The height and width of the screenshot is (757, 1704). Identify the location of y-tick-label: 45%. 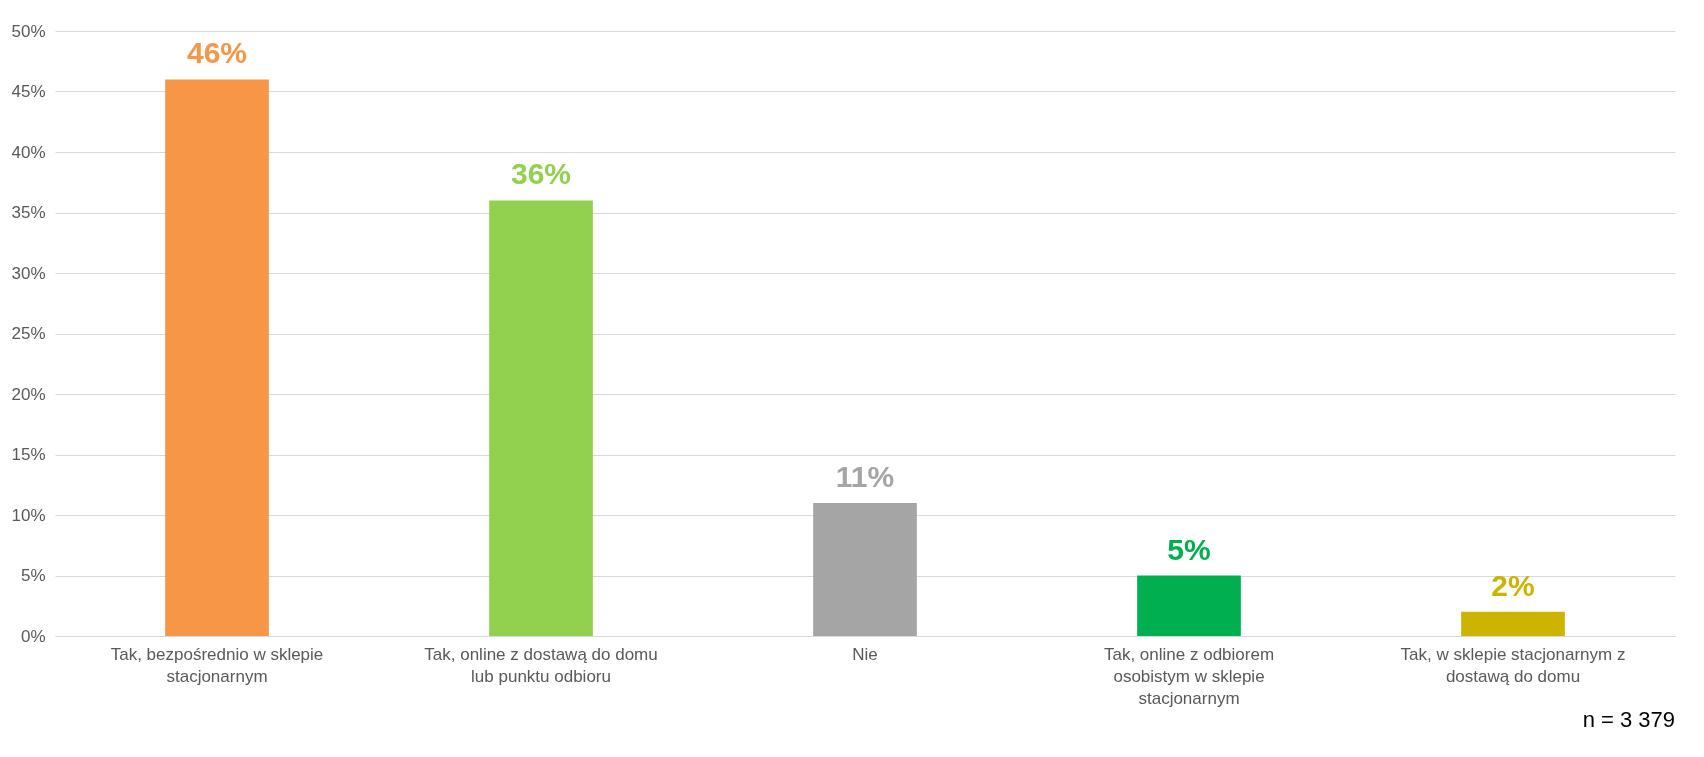
(28, 91).